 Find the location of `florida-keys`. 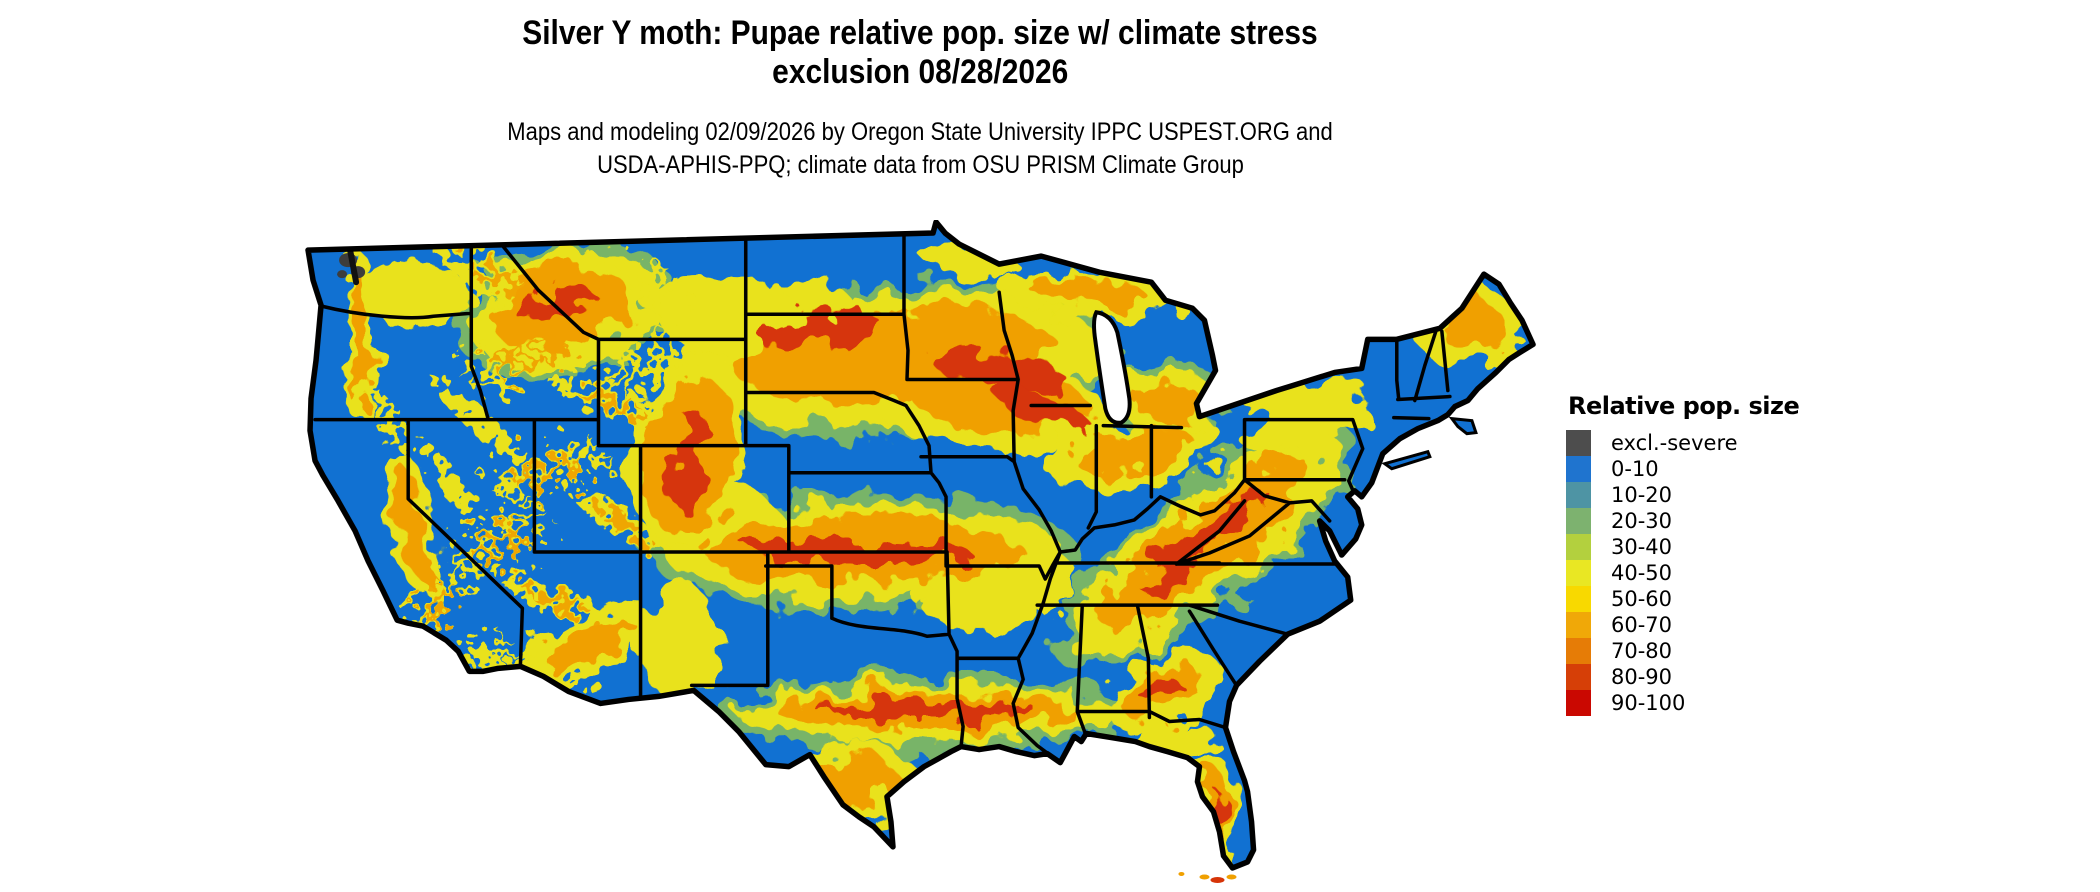

florida-keys is located at coordinates (1207, 877).